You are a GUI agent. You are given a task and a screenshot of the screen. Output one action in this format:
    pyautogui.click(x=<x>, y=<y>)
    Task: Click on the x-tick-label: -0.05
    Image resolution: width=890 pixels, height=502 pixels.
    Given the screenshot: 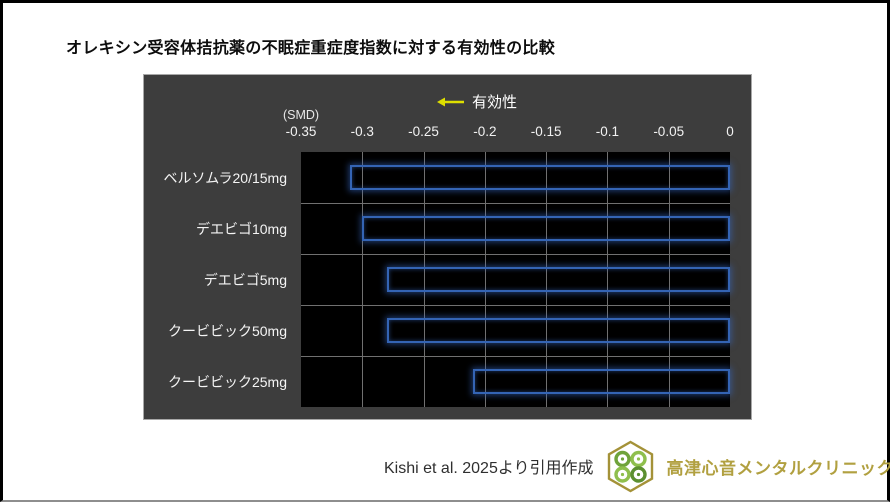 What is the action you would take?
    pyautogui.click(x=669, y=131)
    